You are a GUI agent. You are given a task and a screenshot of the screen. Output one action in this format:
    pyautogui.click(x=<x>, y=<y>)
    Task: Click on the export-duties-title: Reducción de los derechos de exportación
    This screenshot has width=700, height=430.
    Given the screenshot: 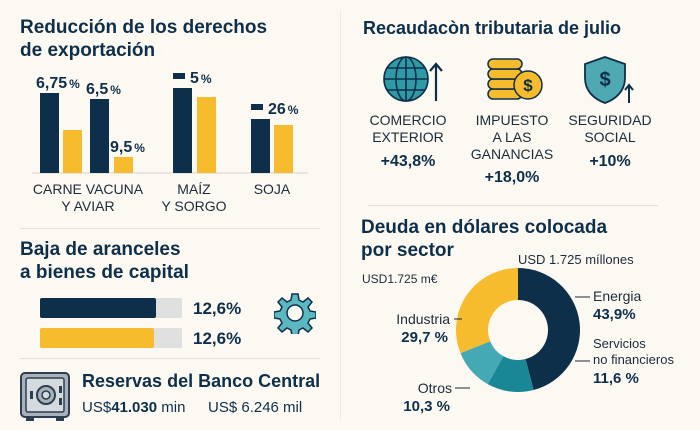 What is the action you would take?
    pyautogui.click(x=143, y=39)
    